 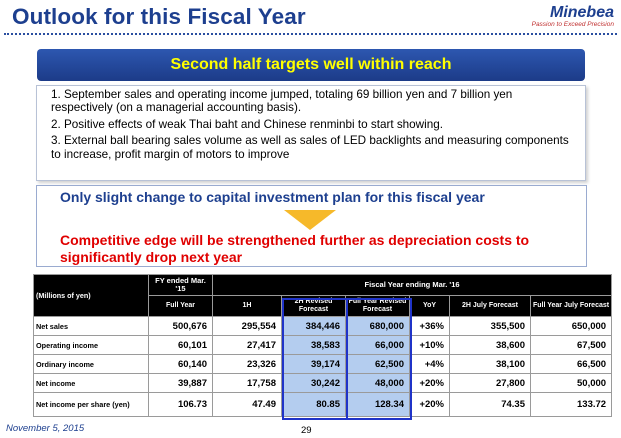 I want to click on table-cell: 66,000, so click(x=377, y=345).